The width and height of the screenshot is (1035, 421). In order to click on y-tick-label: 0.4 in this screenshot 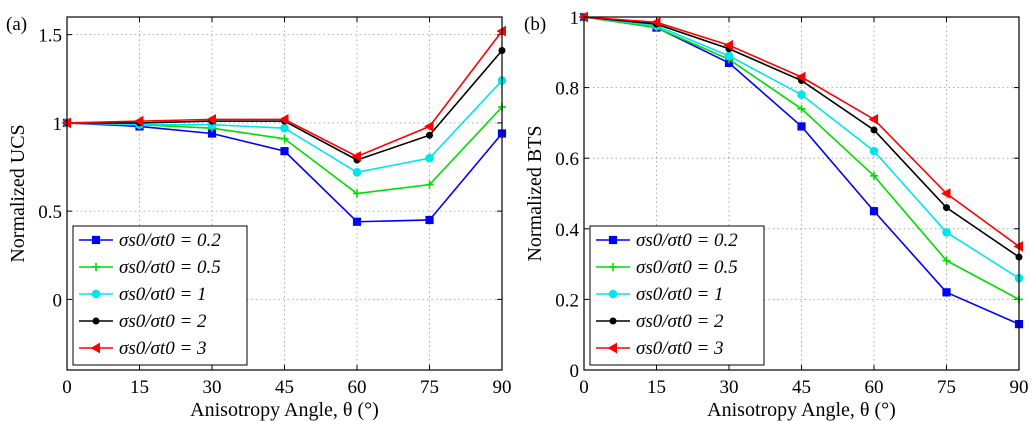, I will do `click(567, 230)`.